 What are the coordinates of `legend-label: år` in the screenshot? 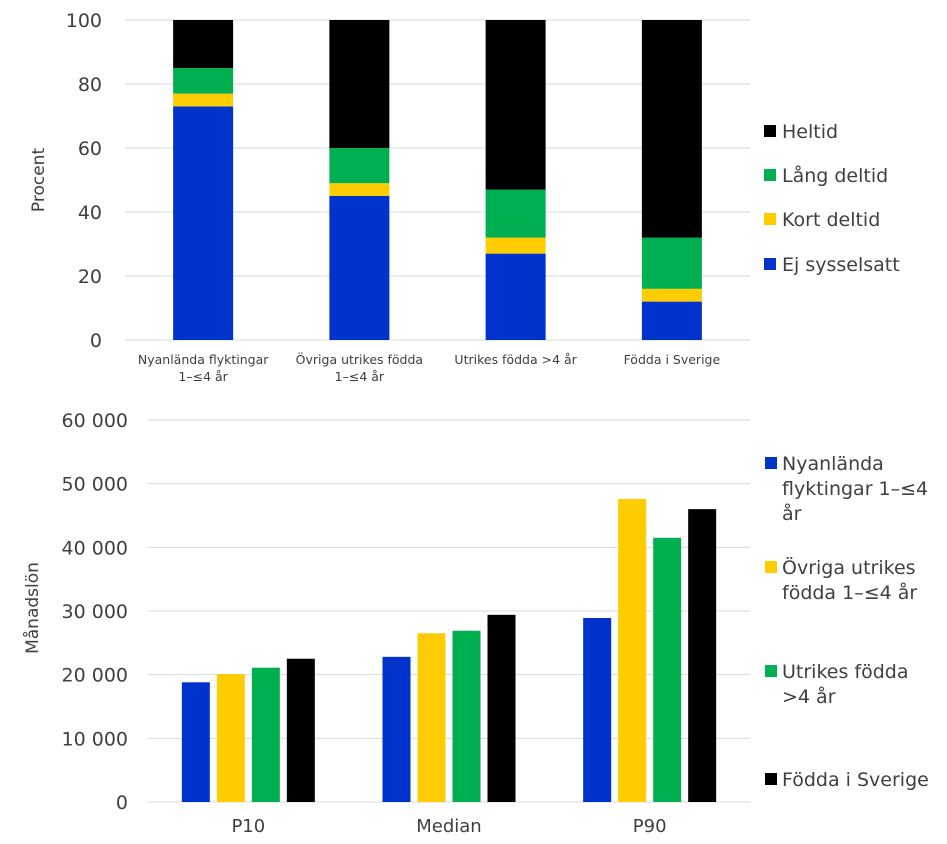 It's located at (792, 513).